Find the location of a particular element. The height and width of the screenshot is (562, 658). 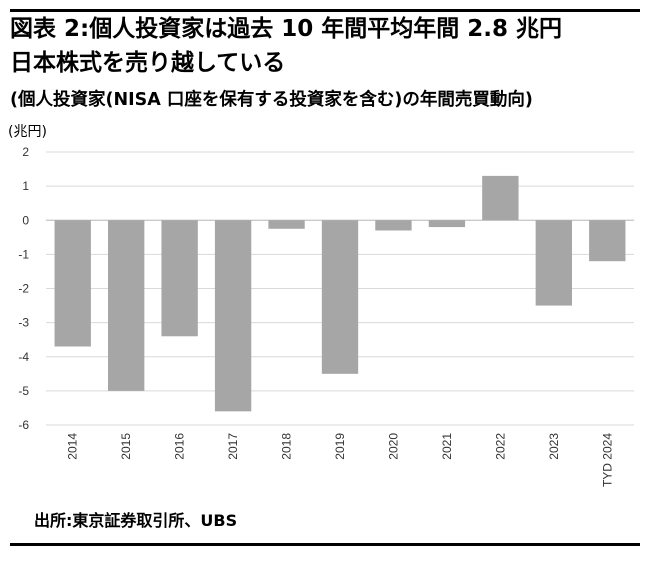

chart-subtitle: (個人投資家(NISA 口座を保有する投資家を含む)の年間売買動向) is located at coordinates (271, 100).